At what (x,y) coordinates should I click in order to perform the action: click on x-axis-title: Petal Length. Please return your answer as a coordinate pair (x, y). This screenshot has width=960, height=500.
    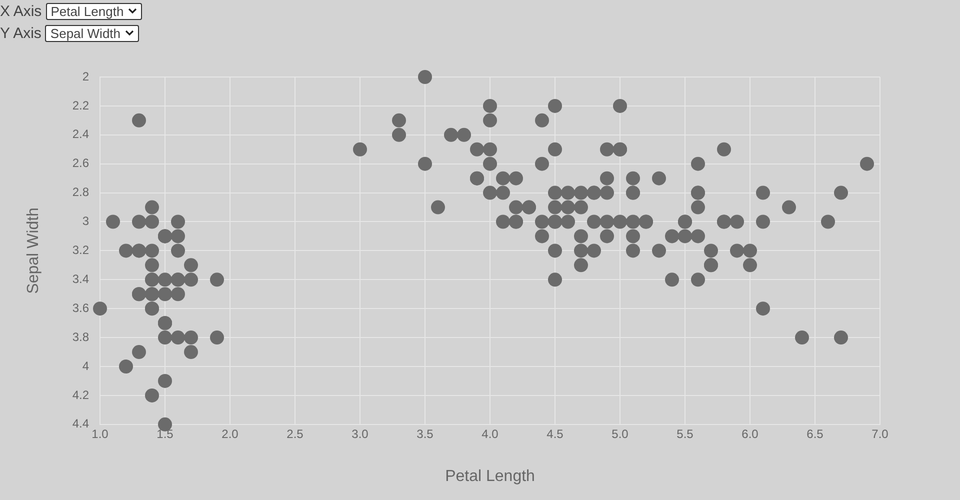
    Looking at the image, I should click on (490, 476).